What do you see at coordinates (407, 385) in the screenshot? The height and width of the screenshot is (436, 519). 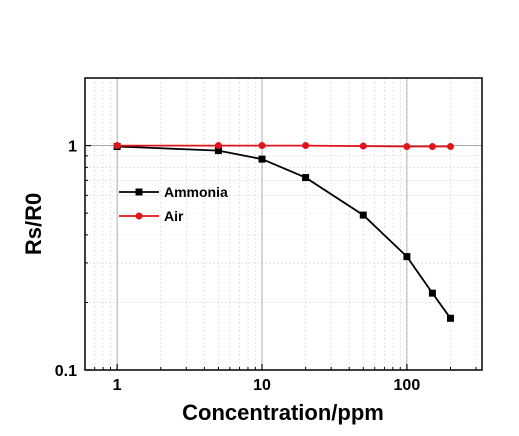 I see `x-tick-label: 100` at bounding box center [407, 385].